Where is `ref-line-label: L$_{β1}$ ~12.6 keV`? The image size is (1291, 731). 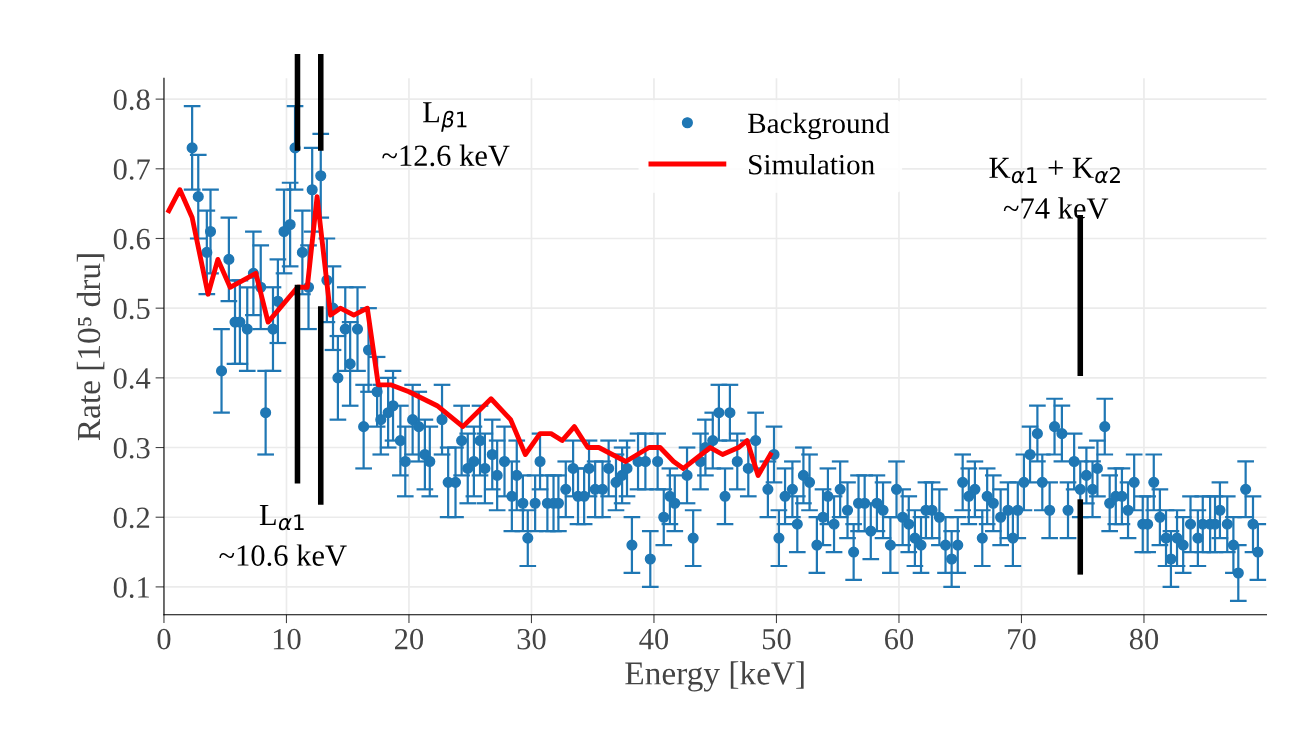 ref-line-label: L$_{β1}$ ~12.6 keV is located at coordinates (446, 134).